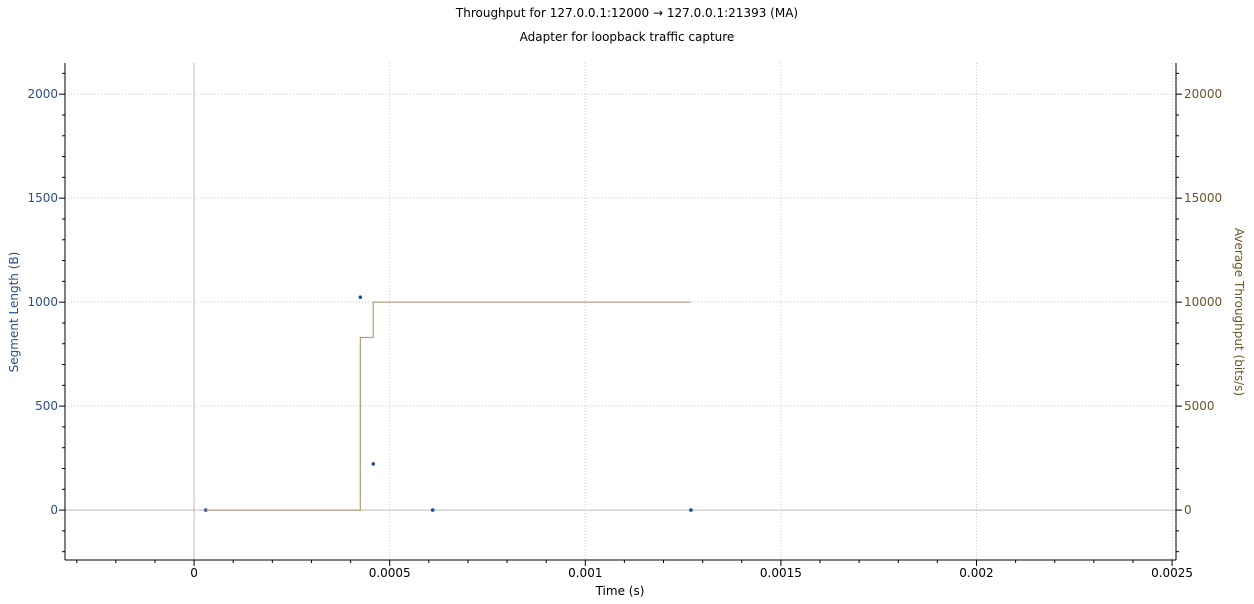 The width and height of the screenshot is (1254, 604). Describe the element at coordinates (390, 573) in the screenshot. I see `x-tick-label: 0.0005` at that location.